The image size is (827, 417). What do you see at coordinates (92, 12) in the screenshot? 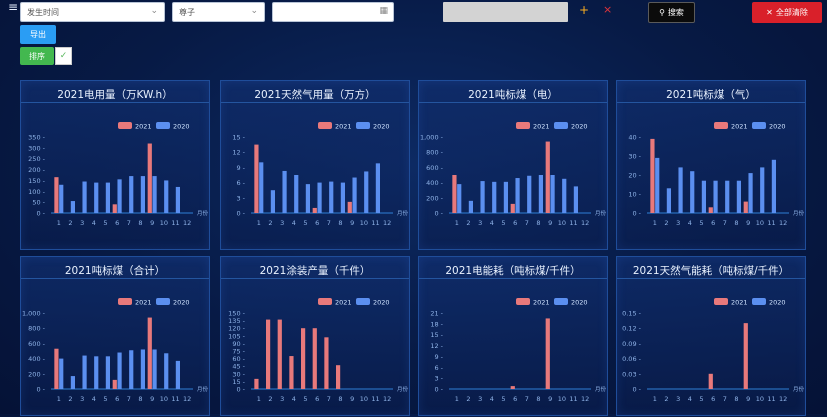
I see `filter-select-1: 发生时间 ⌄` at bounding box center [92, 12].